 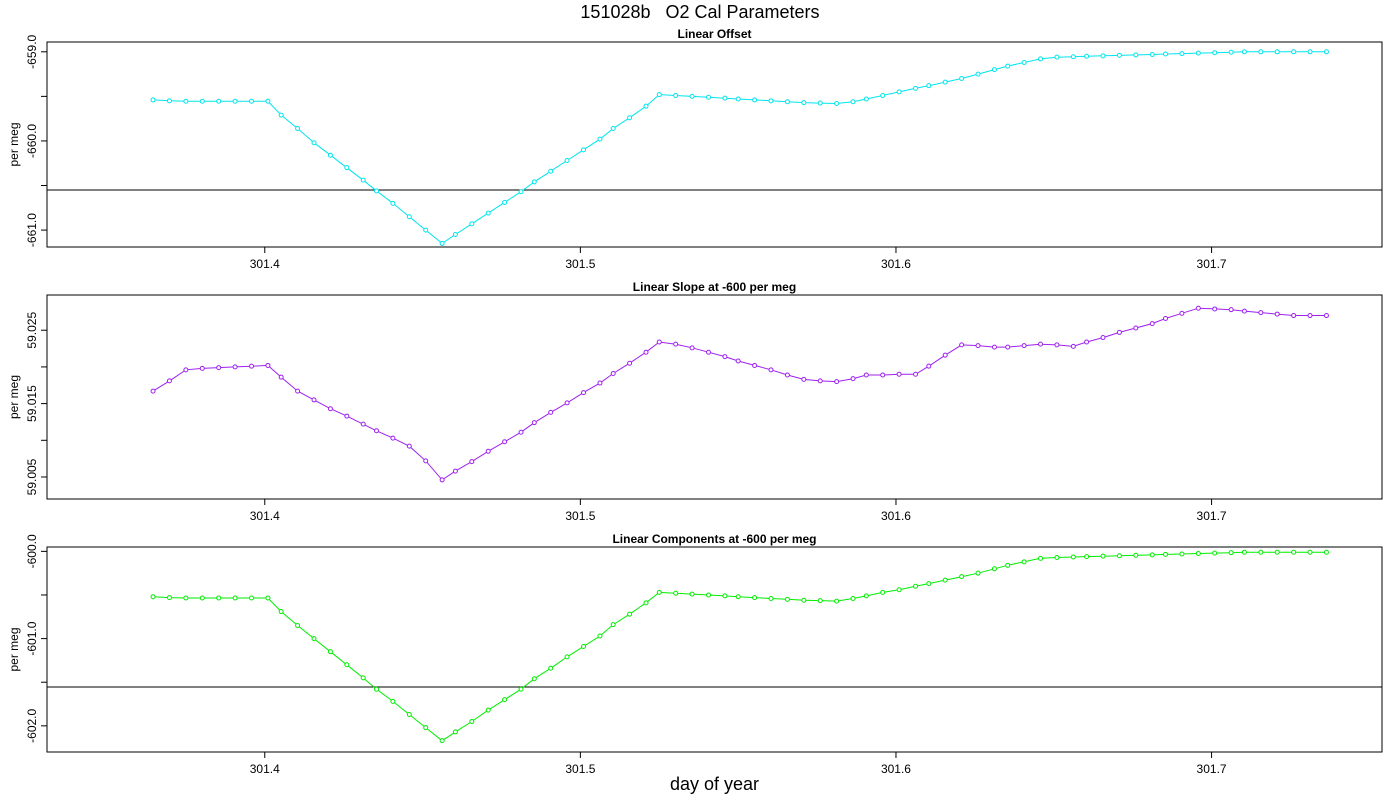 What do you see at coordinates (32, 330) in the screenshot?
I see `y-tick-label: 59.025` at bounding box center [32, 330].